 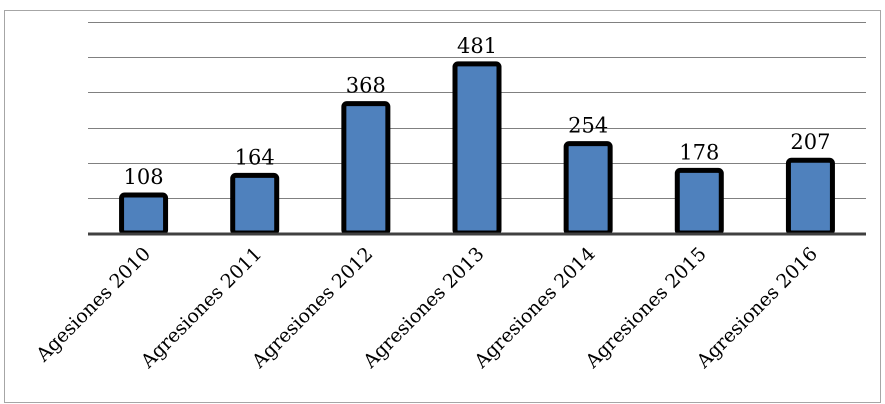 What do you see at coordinates (366, 86) in the screenshot?
I see `data-label: 368` at bounding box center [366, 86].